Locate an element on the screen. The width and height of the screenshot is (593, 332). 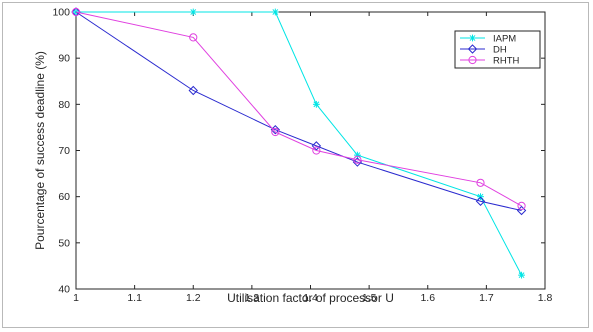
y-tick-label: 70 is located at coordinates (64, 151).